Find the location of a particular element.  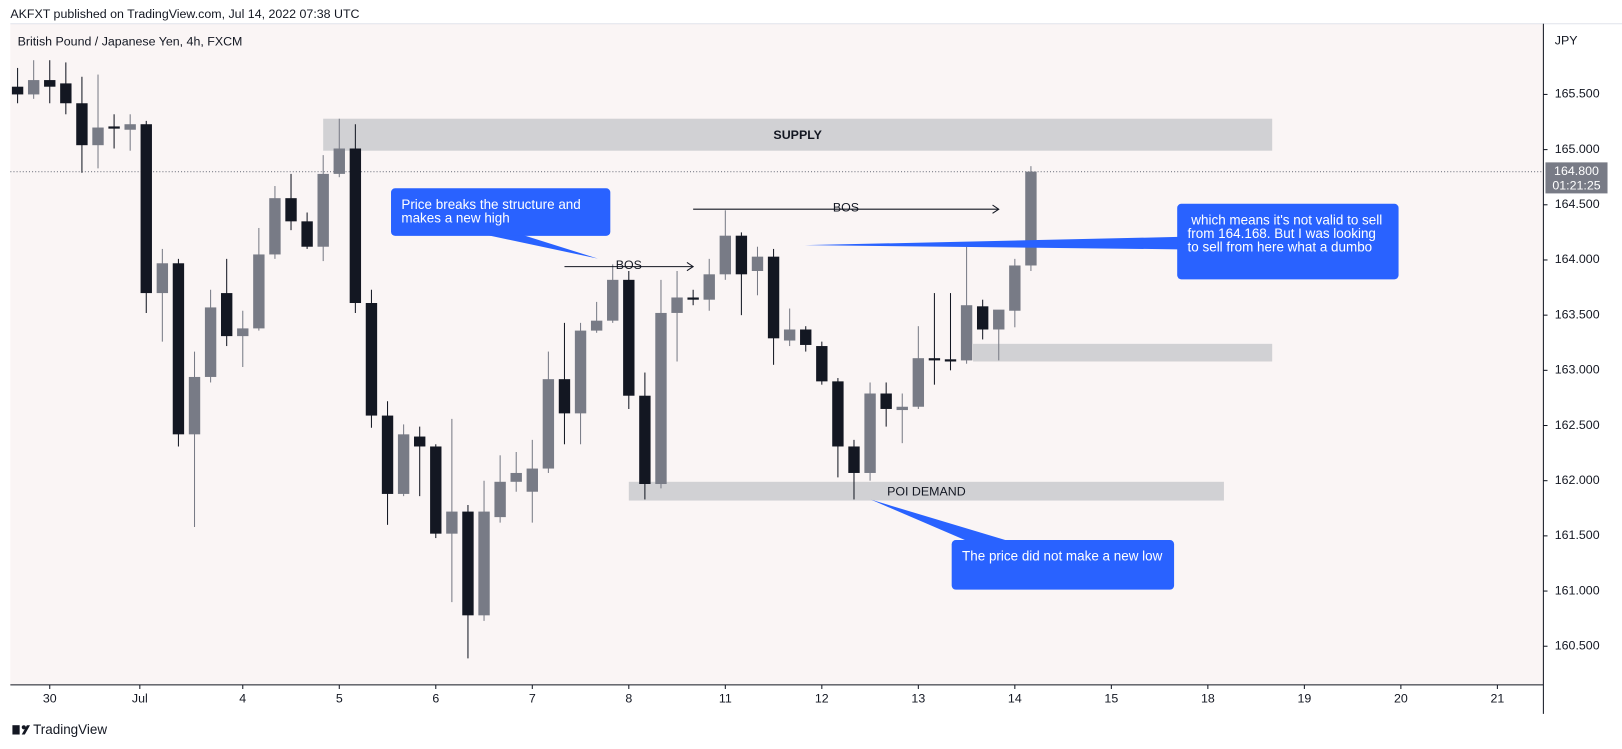

x-tick-label: 20 is located at coordinates (1401, 699).